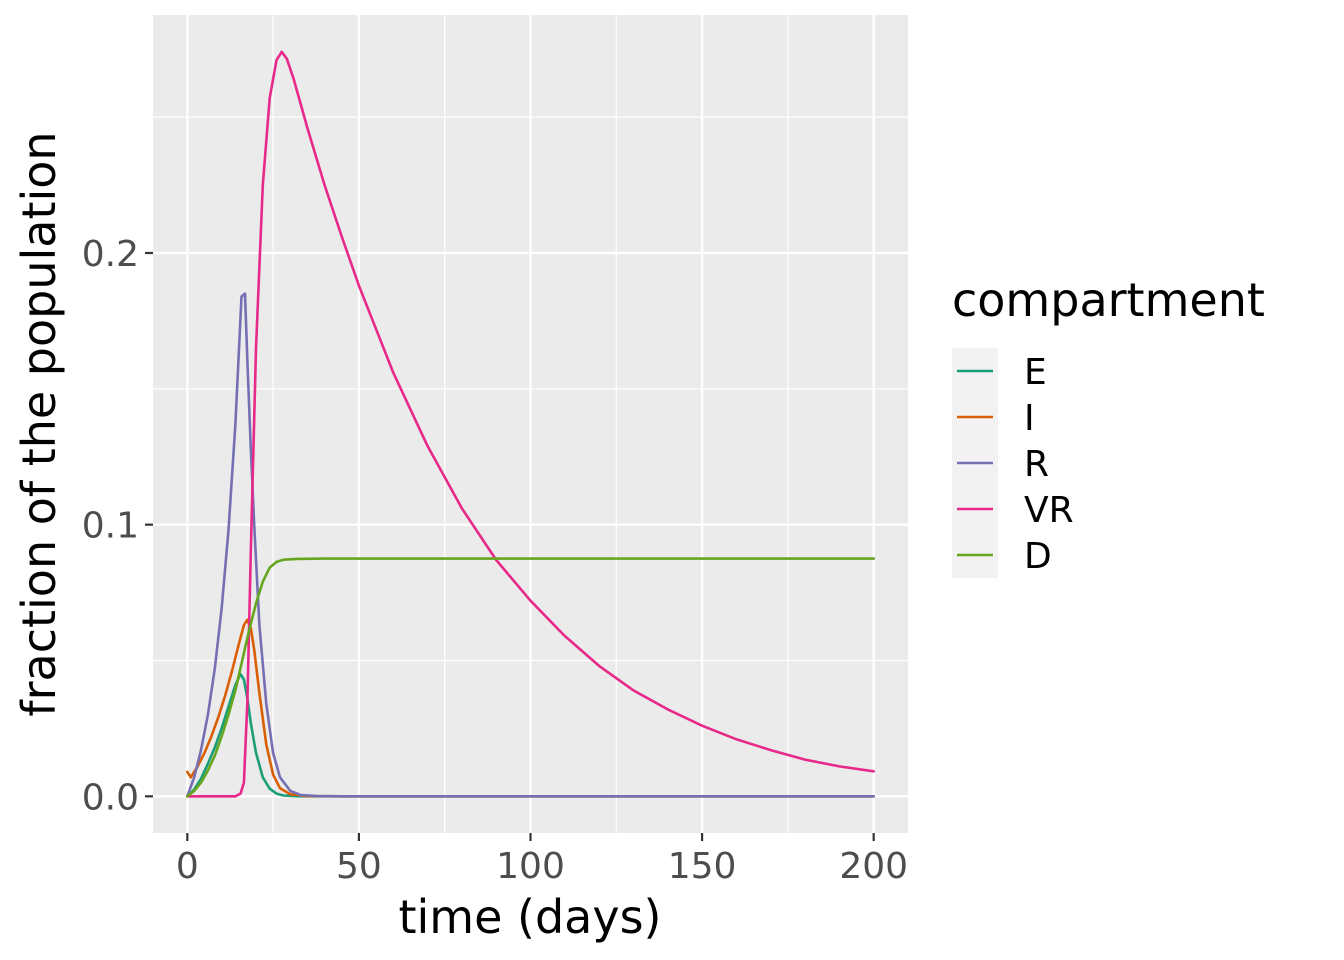 This screenshot has height=960, width=1344. Describe the element at coordinates (110, 526) in the screenshot. I see `y-tick-label: 0.1` at that location.